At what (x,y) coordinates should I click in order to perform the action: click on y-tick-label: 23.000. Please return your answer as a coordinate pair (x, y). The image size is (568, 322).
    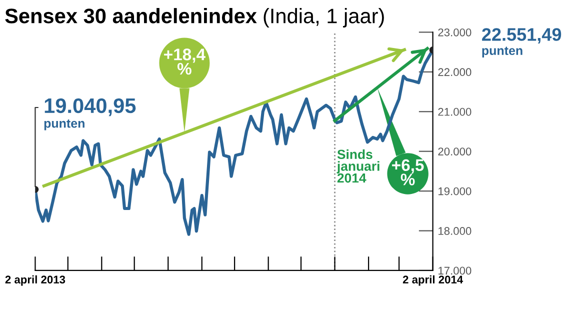
    Looking at the image, I should click on (455, 32).